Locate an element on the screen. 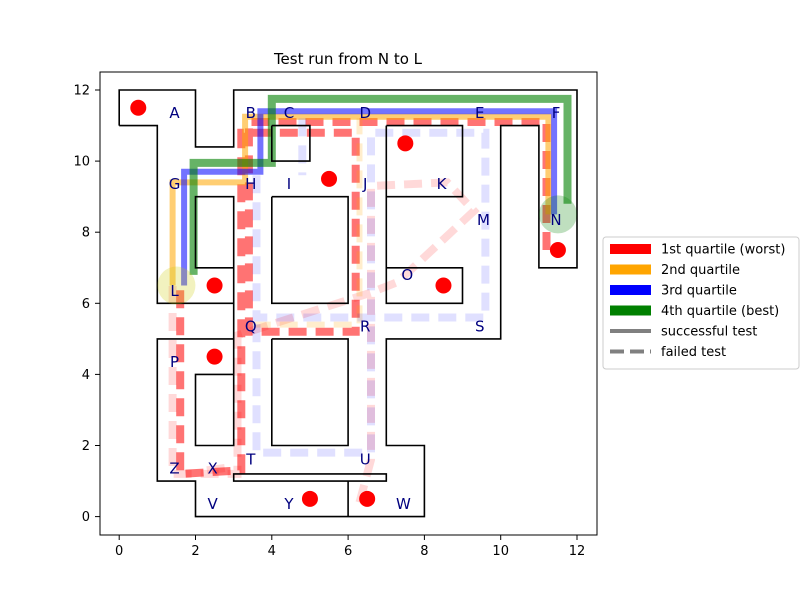 The height and width of the screenshot is (600, 800). x-tick-label-0: 0 is located at coordinates (119, 551).